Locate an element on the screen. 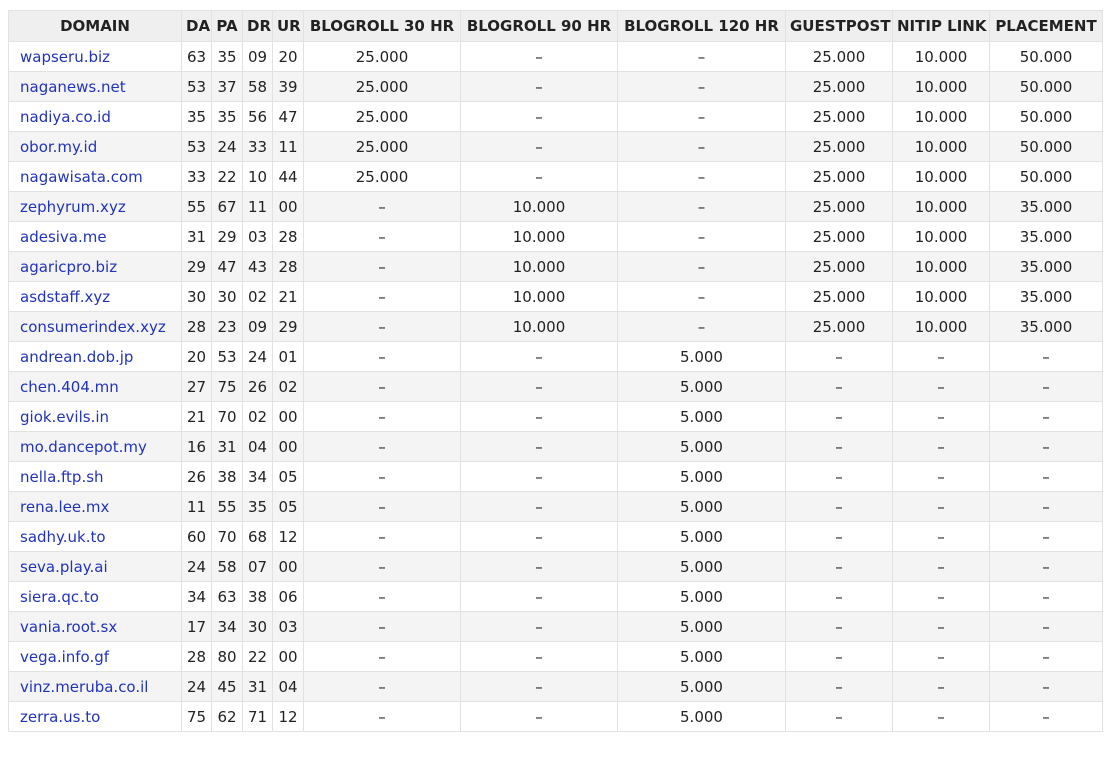  blogroll-120-cell: 5.000 is located at coordinates (701, 476).